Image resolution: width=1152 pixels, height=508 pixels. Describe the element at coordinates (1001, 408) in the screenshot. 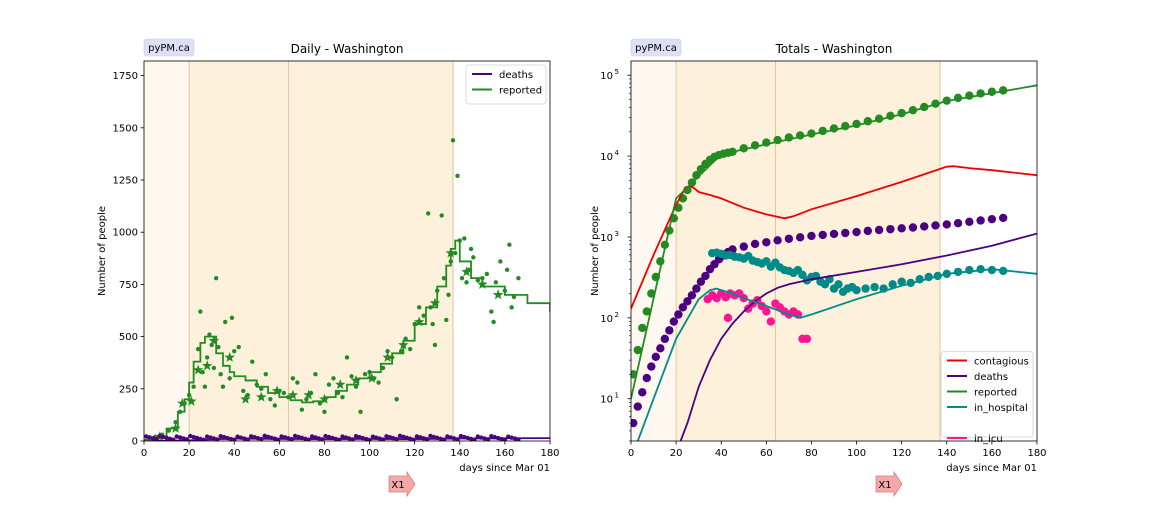

I see `totals-legend-label-in-hospital: in_hospital` at that location.